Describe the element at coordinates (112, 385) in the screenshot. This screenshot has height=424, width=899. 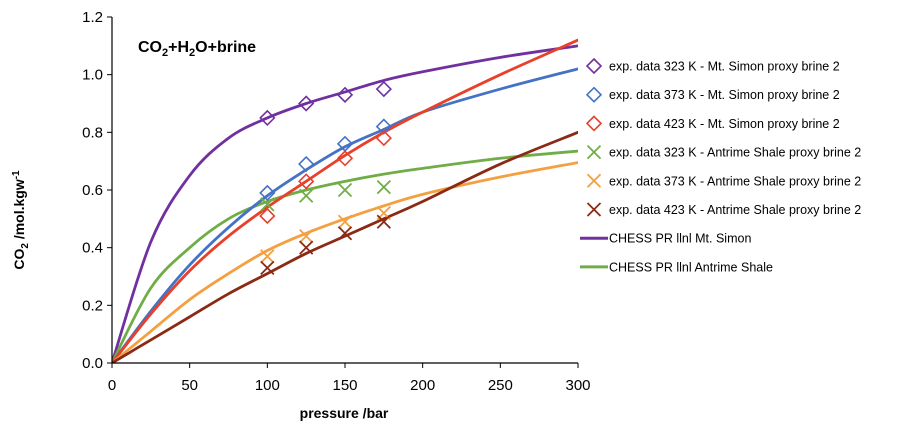
I see `x-tick-label: 0` at that location.